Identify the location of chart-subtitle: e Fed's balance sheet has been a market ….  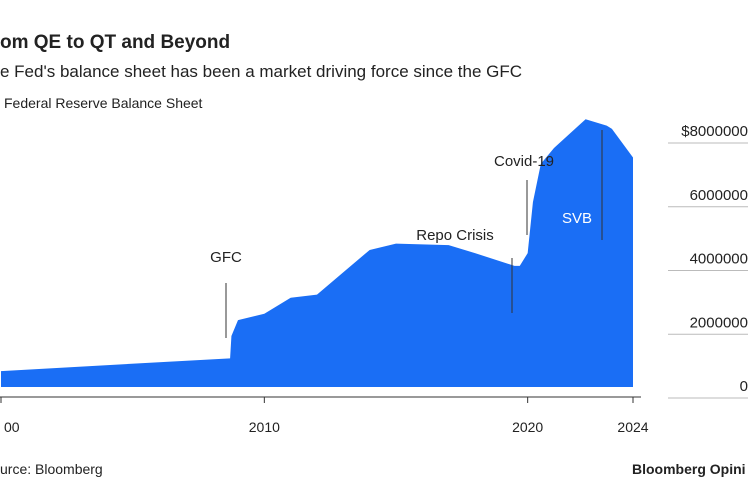
(261, 71).